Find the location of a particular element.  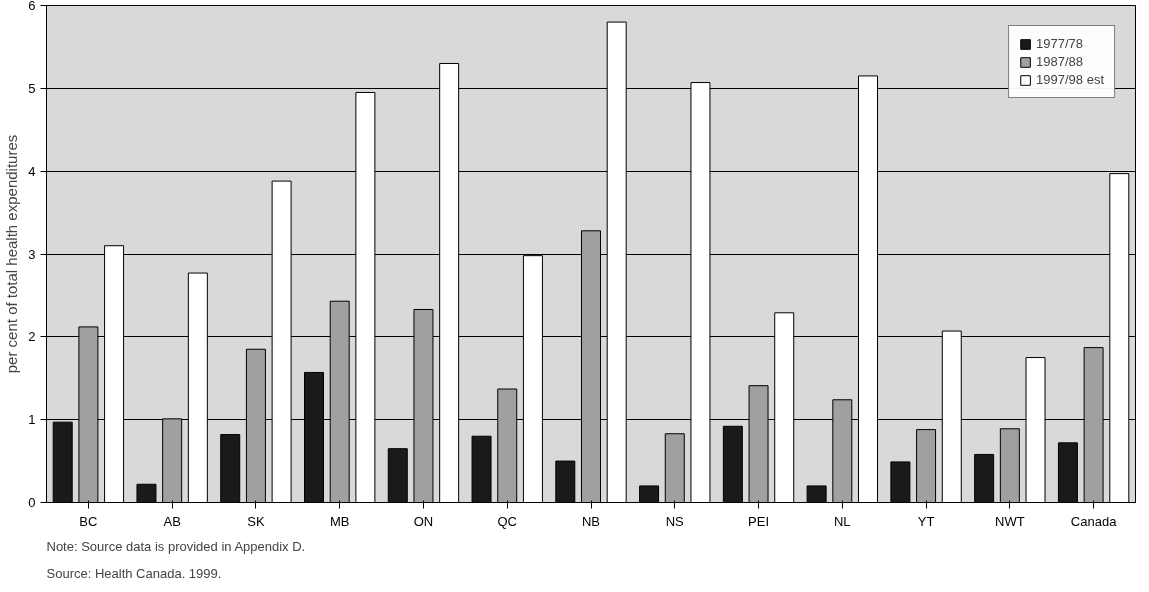

x-tick-label: NL is located at coordinates (842, 521).